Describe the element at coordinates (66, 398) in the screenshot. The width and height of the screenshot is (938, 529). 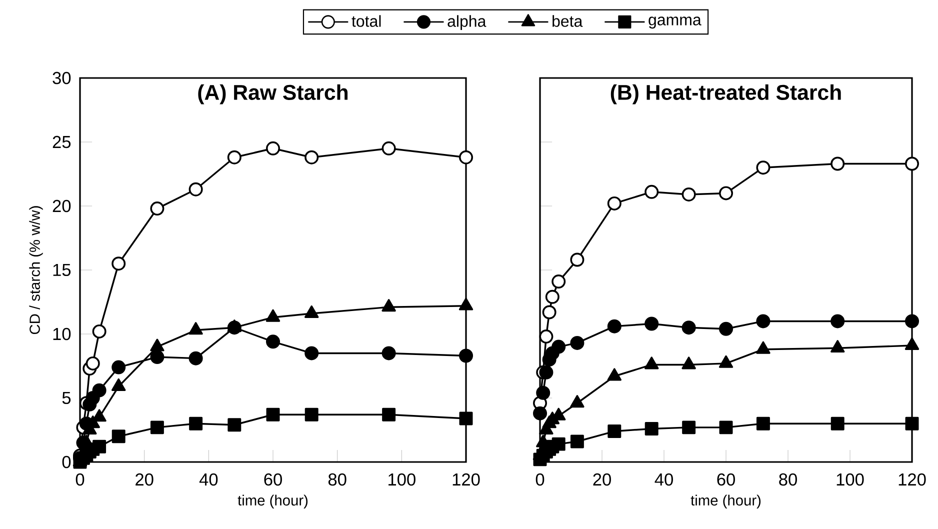
I see `y-tick-label: 5` at that location.